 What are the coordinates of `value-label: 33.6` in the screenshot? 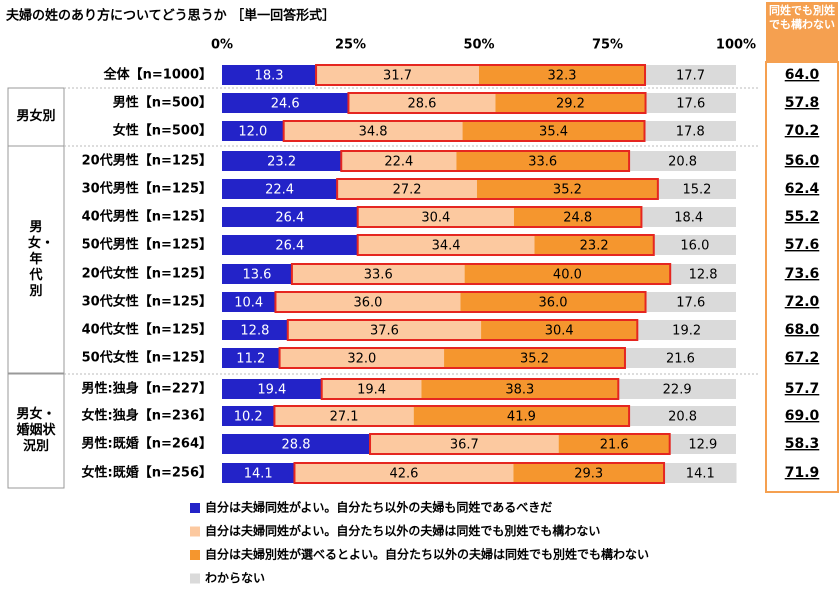 It's located at (542, 162).